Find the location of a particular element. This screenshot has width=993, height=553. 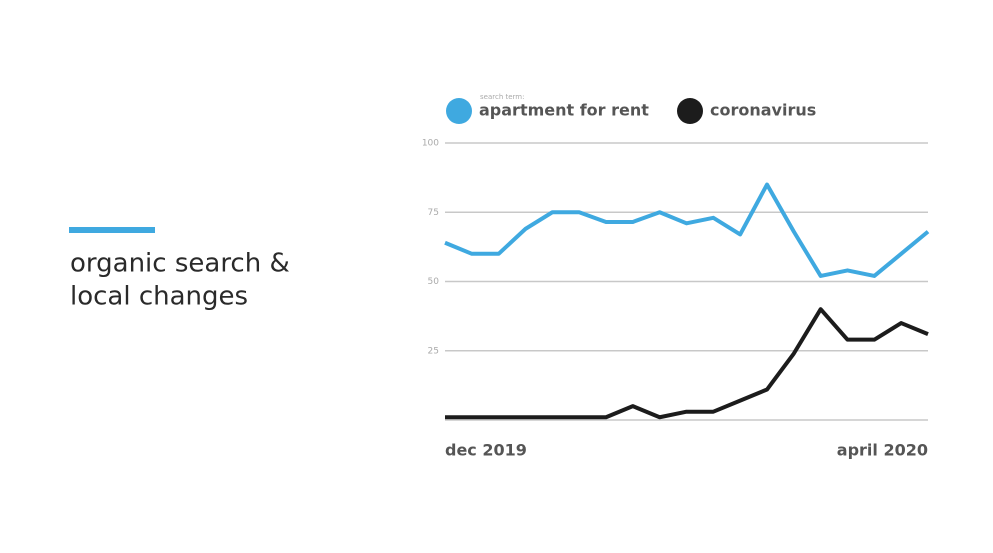

legend-label: coronavirus is located at coordinates (763, 110).